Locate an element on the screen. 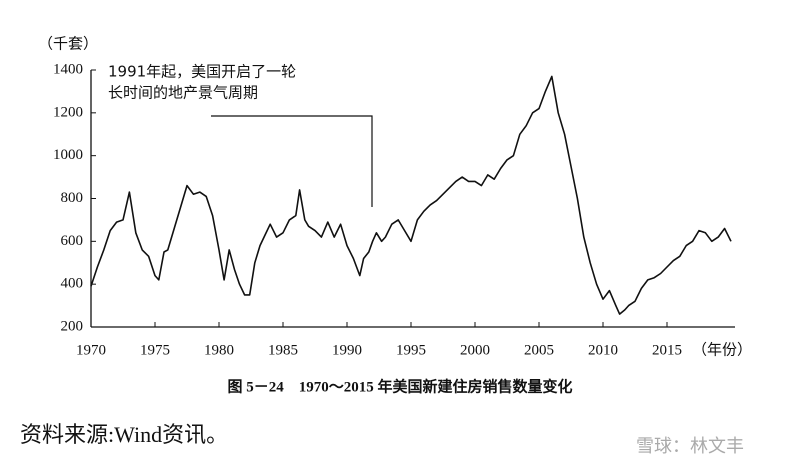 The width and height of the screenshot is (800, 472). annotation: 1991年起，美国开启了一轮 is located at coordinates (202, 72).